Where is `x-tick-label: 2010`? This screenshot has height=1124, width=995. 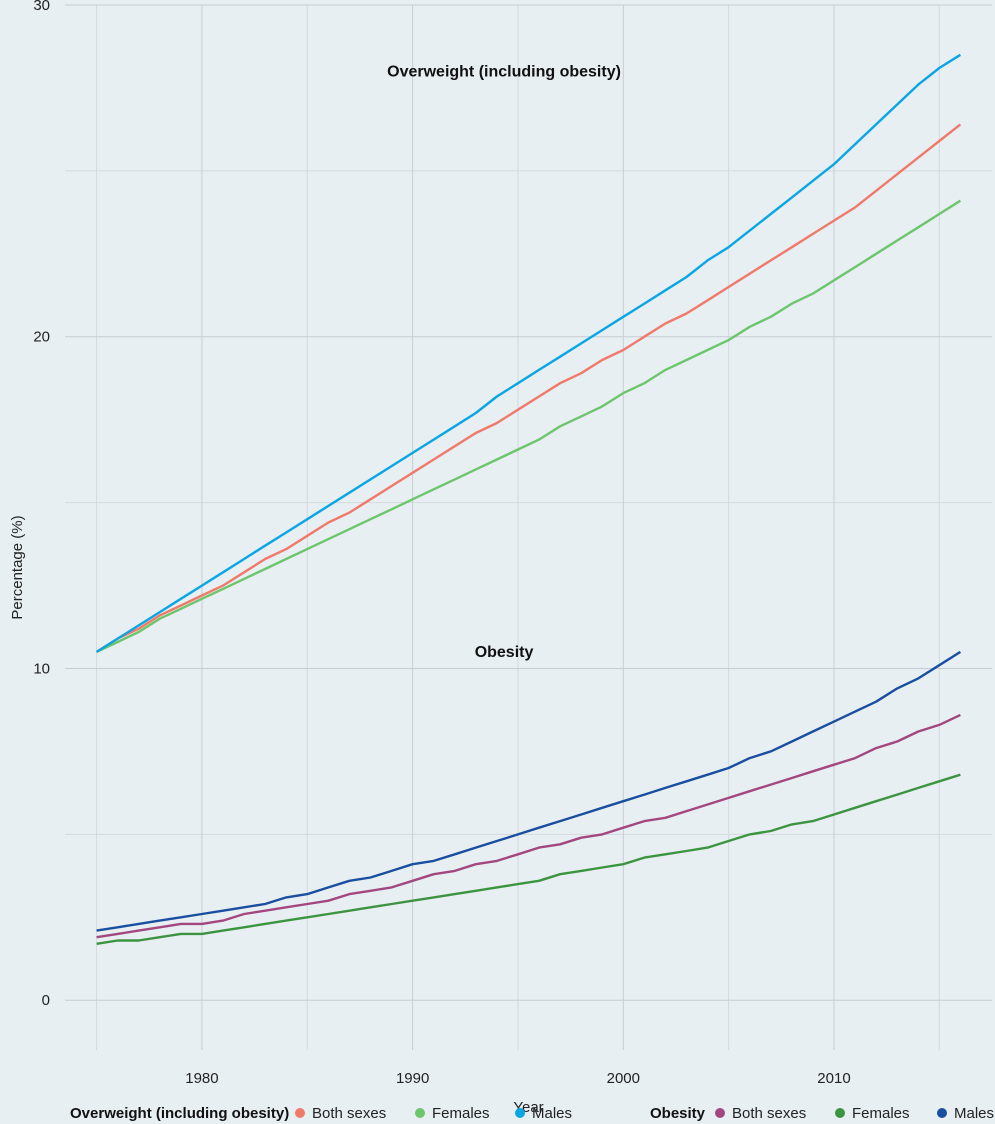
x-tick-label: 2010 is located at coordinates (833, 1078).